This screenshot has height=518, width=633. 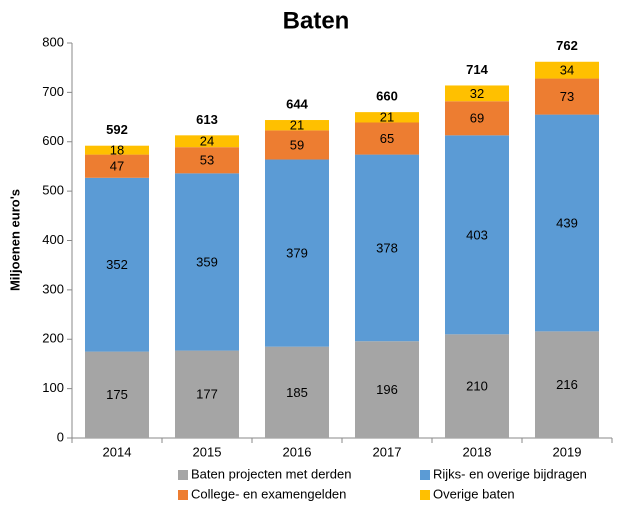 I want to click on y-tick-label: 0, so click(x=60, y=436).